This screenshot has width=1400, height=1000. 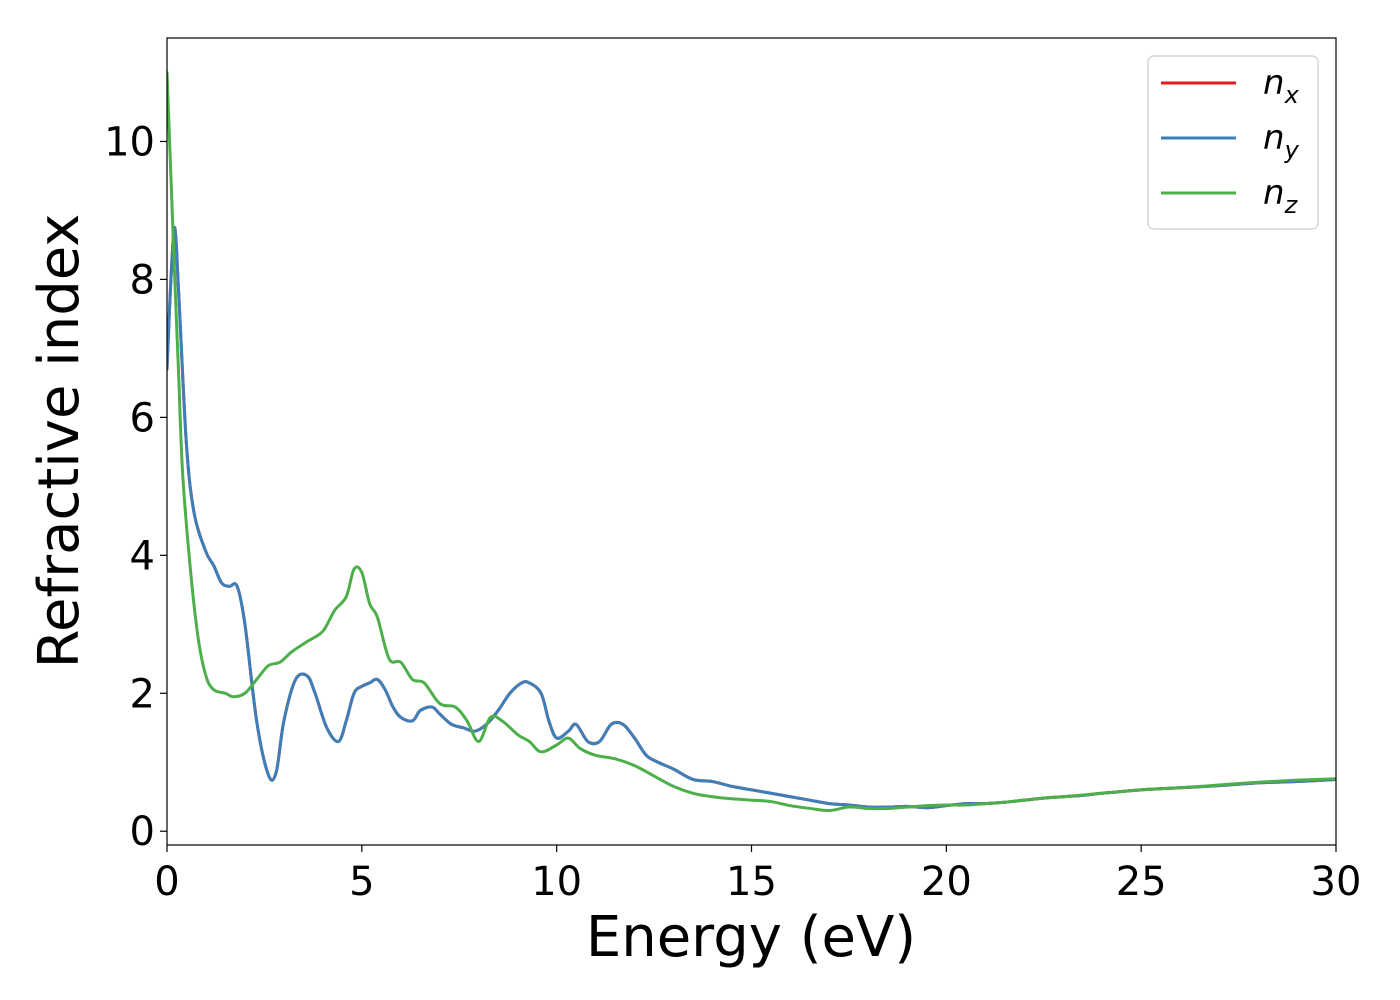 What do you see at coordinates (142, 418) in the screenshot?
I see `y-tick-label: 6` at bounding box center [142, 418].